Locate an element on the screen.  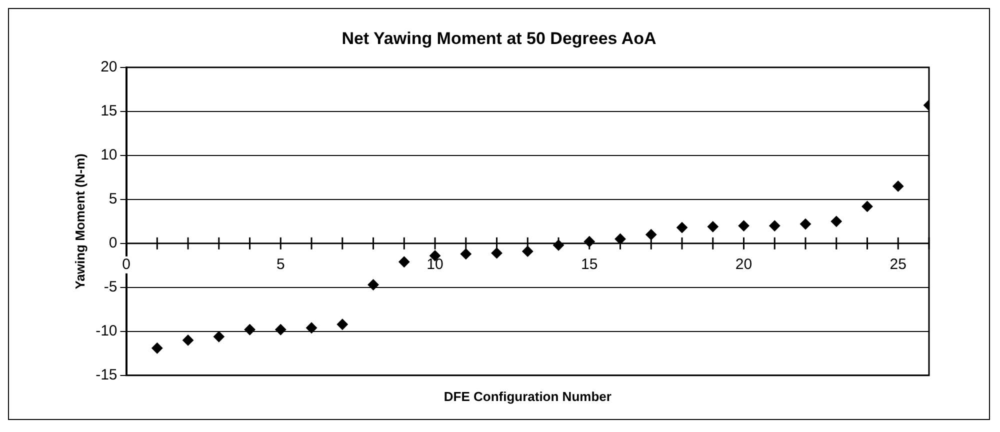
y-axis-title: Yawing Moment (N-m) is located at coordinates (80, 222).